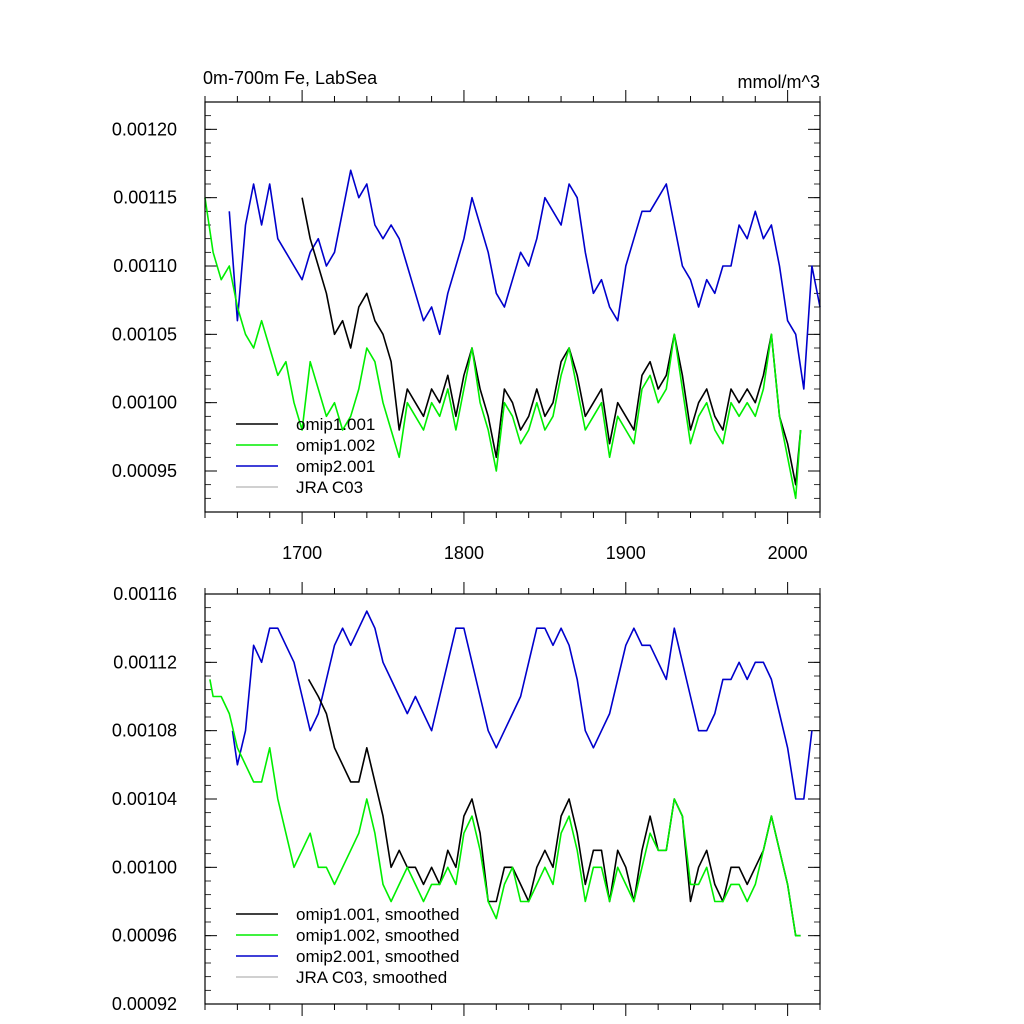 This screenshot has height=1024, width=1024. Describe the element at coordinates (145, 198) in the screenshot. I see `top-y-tick-label: 0.00115` at that location.